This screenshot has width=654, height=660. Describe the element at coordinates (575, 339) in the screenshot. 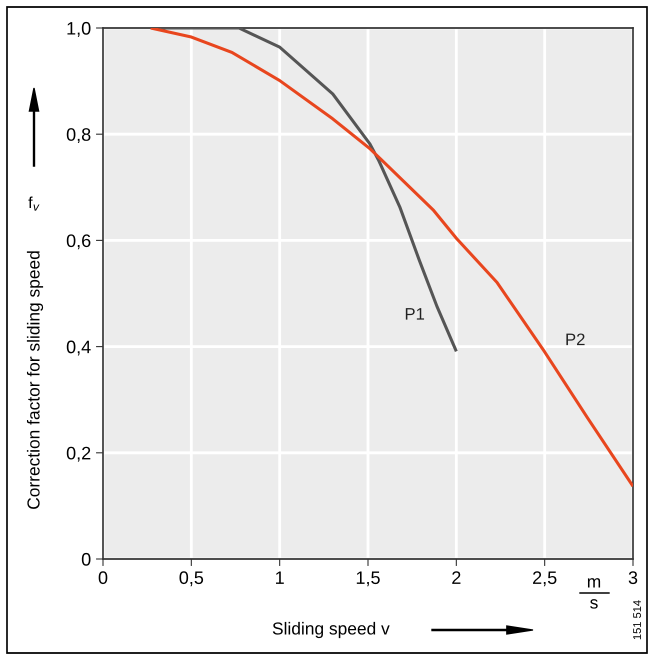

I see `series-label: P2` at that location.